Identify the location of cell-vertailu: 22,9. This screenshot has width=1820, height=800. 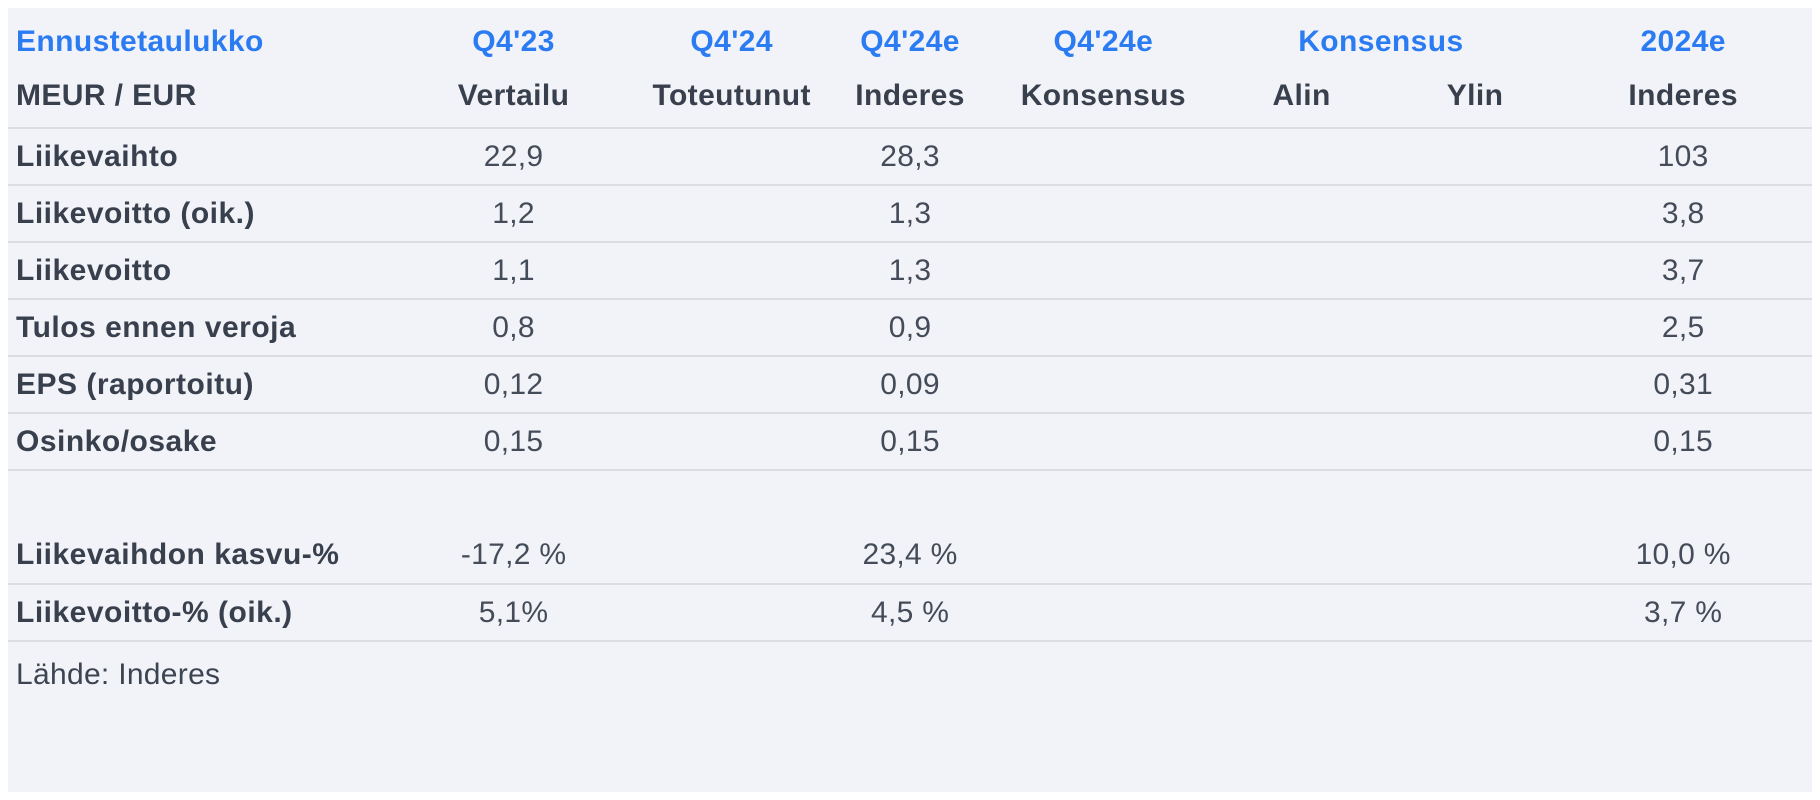
(513, 157).